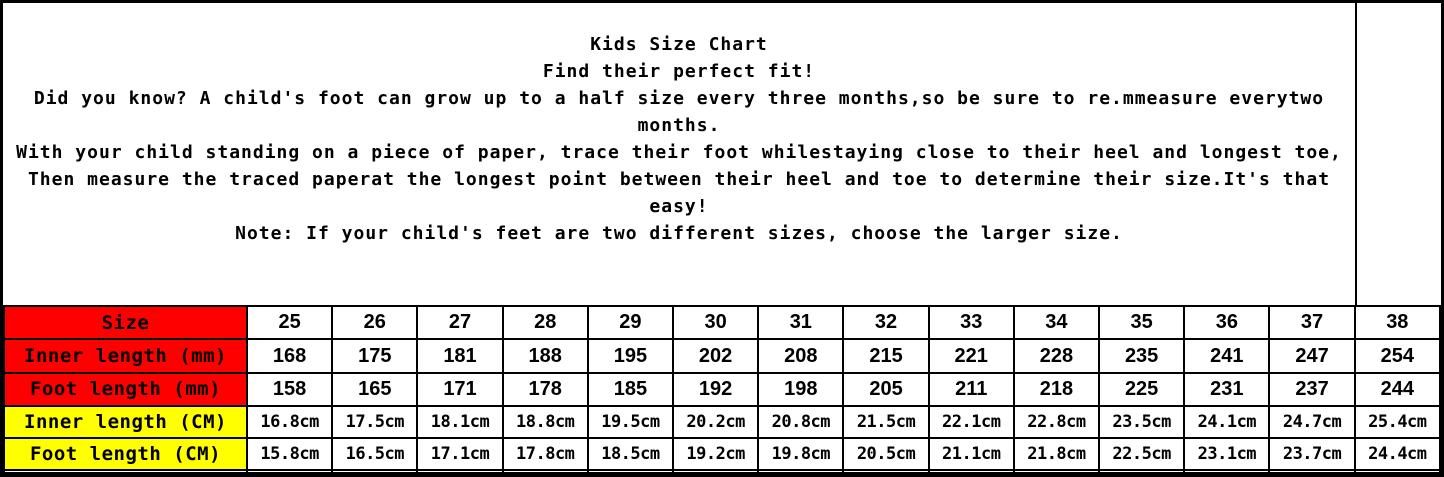 The height and width of the screenshot is (477, 1444). Describe the element at coordinates (545, 356) in the screenshot. I see `value-cell-inner-length-mm: 188` at that location.